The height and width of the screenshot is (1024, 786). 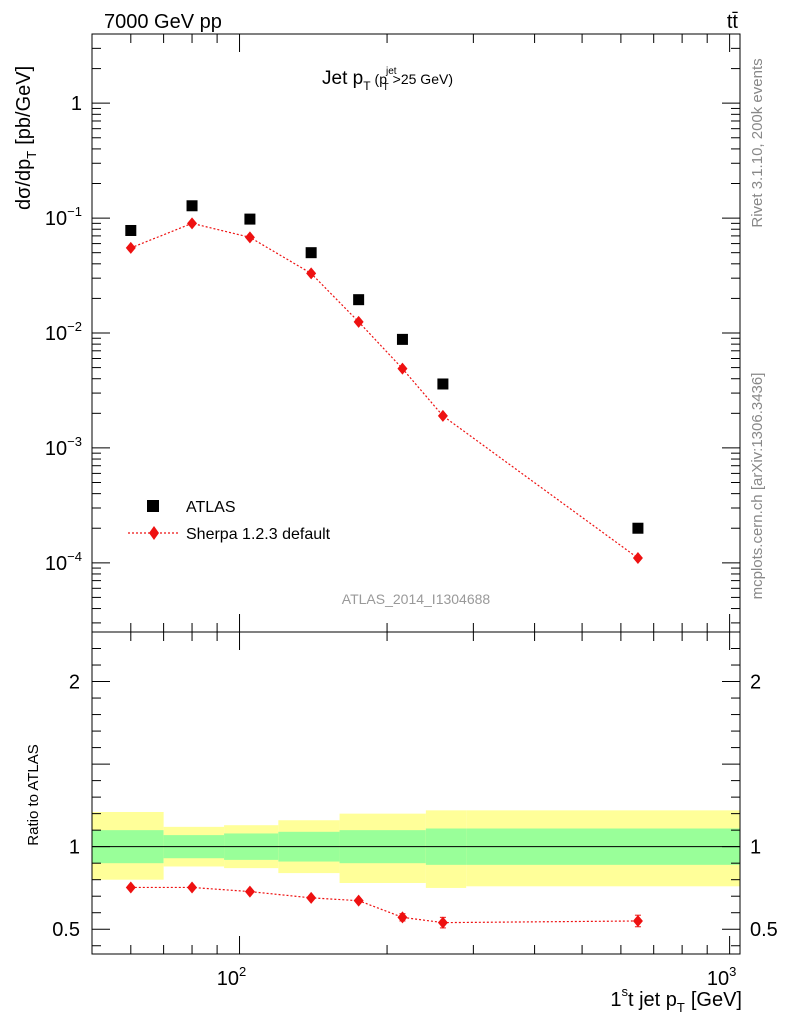 What do you see at coordinates (74, 683) in the screenshot?
I see `ratio-y-tick-label: 2` at bounding box center [74, 683].